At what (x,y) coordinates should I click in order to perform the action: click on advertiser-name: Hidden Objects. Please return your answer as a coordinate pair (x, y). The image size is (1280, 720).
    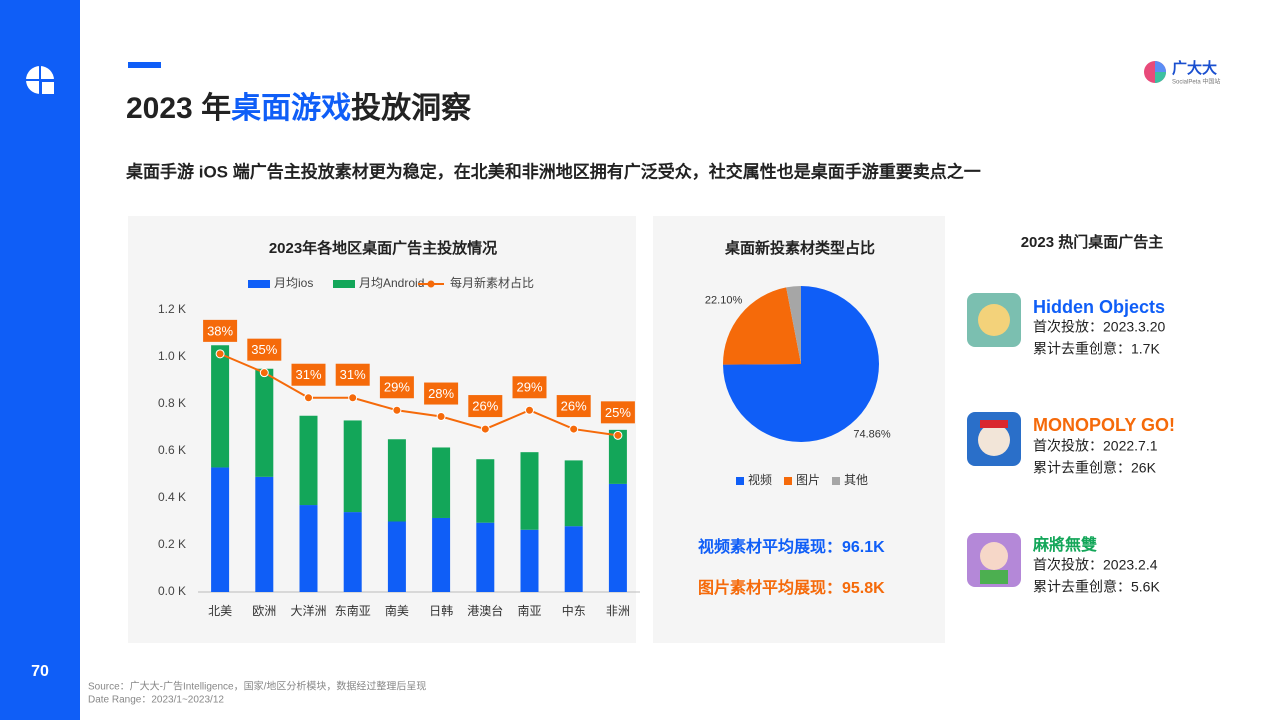
    Looking at the image, I should click on (1099, 307).